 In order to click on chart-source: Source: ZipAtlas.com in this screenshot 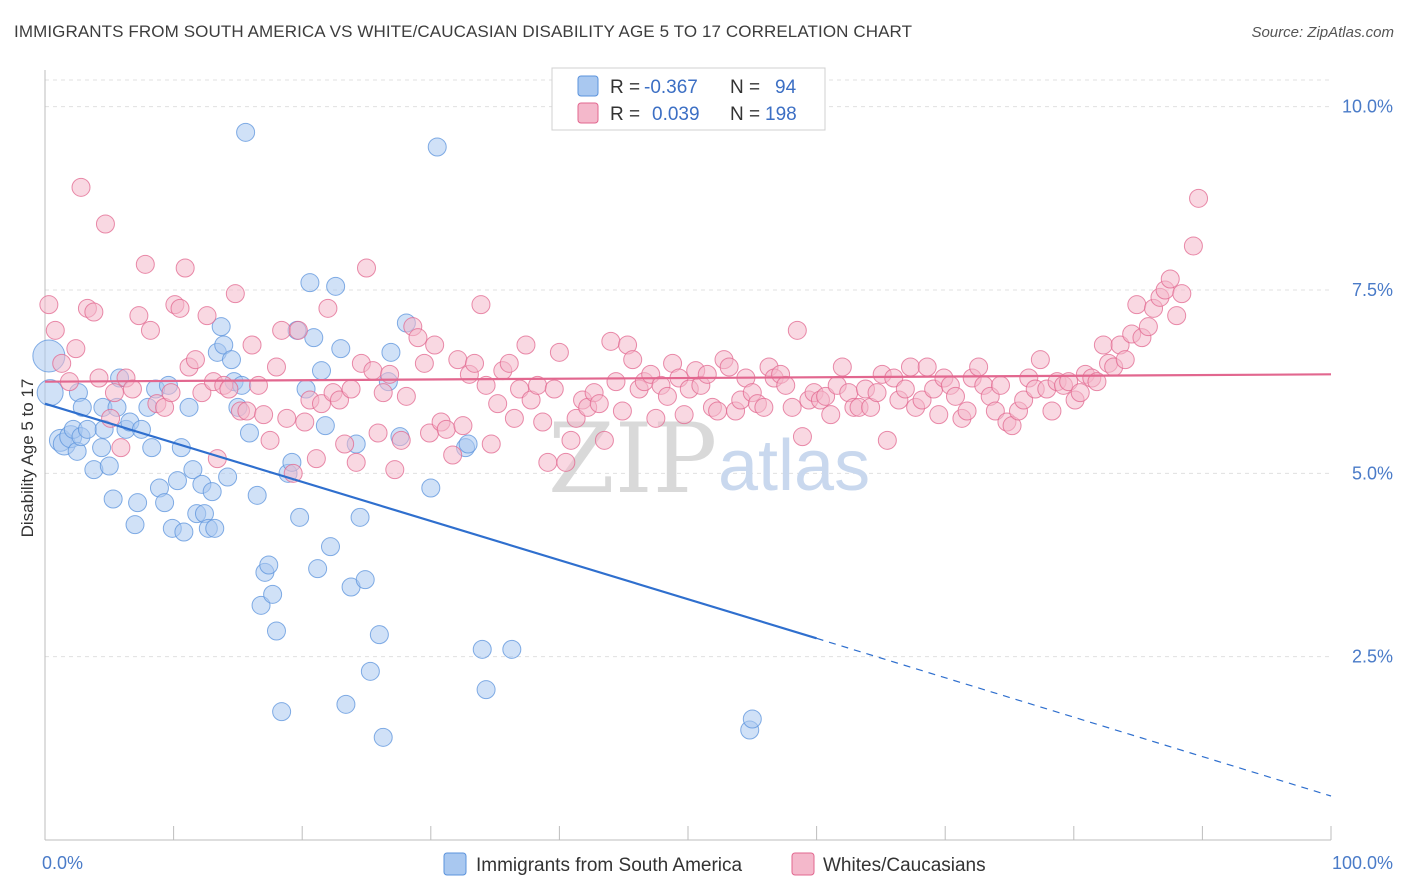, I will do `click(1322, 32)`.